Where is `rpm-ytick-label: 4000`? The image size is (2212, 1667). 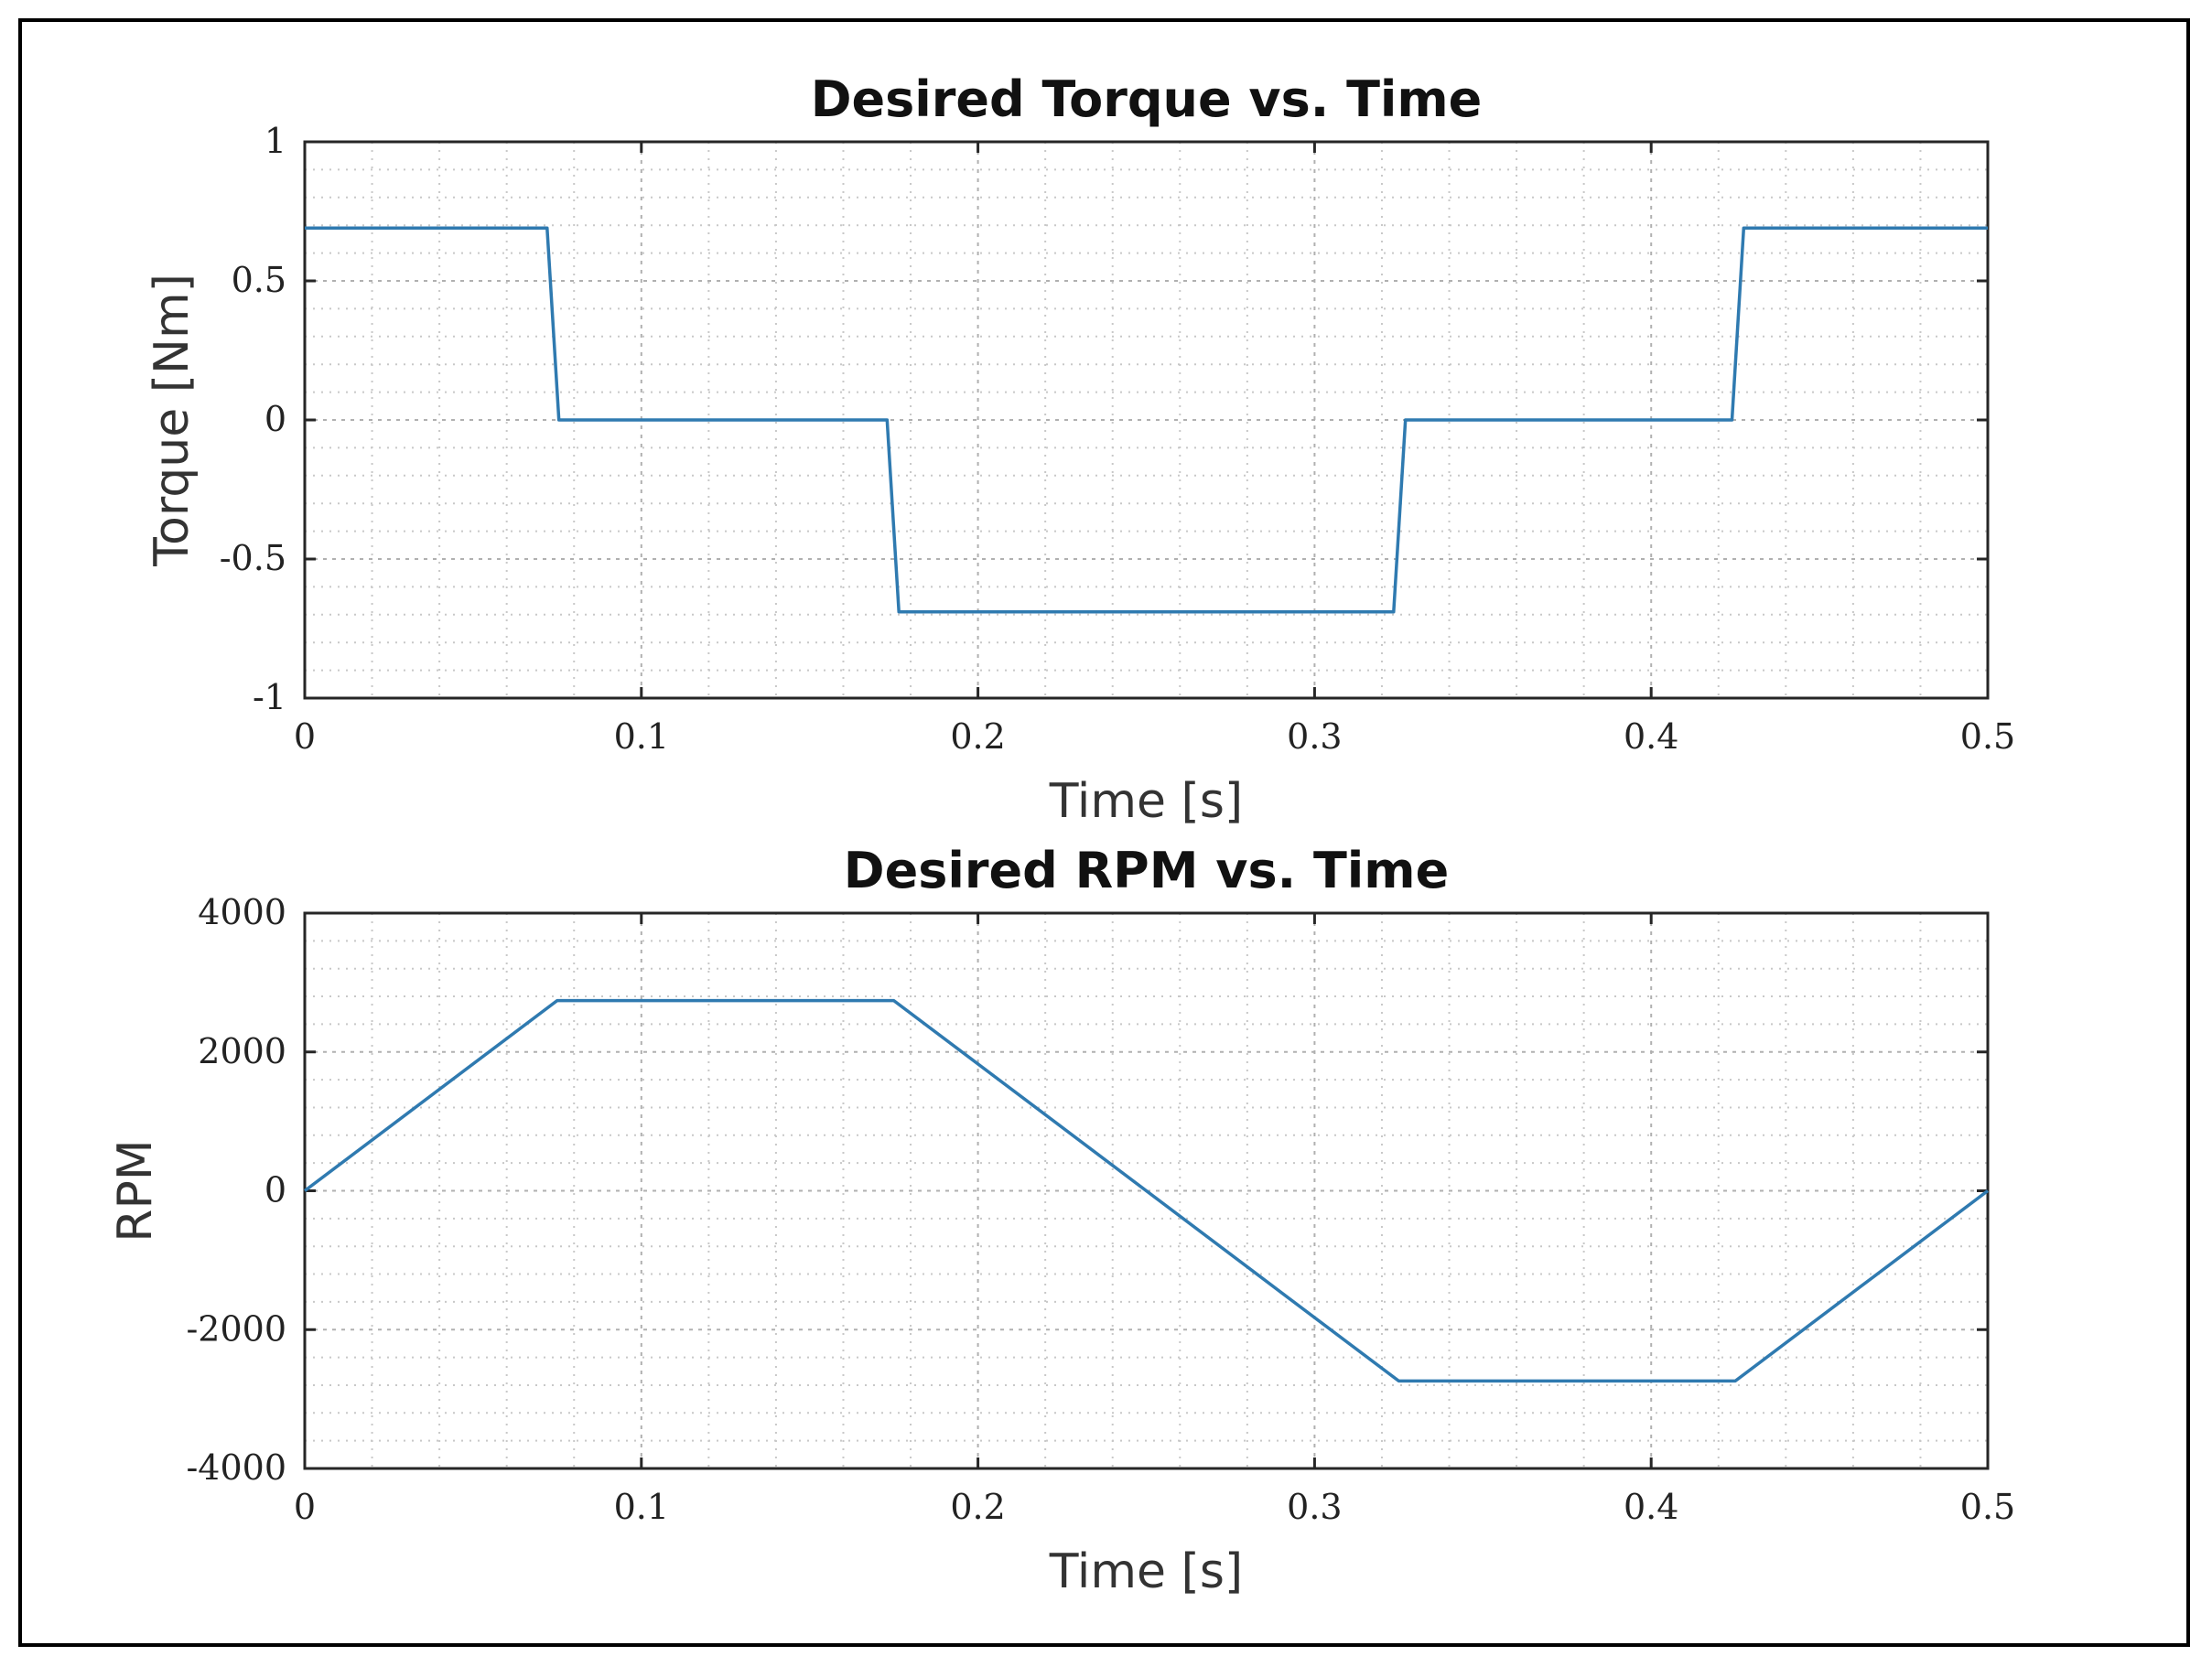
rpm-ytick-label: 4000 is located at coordinates (242, 912).